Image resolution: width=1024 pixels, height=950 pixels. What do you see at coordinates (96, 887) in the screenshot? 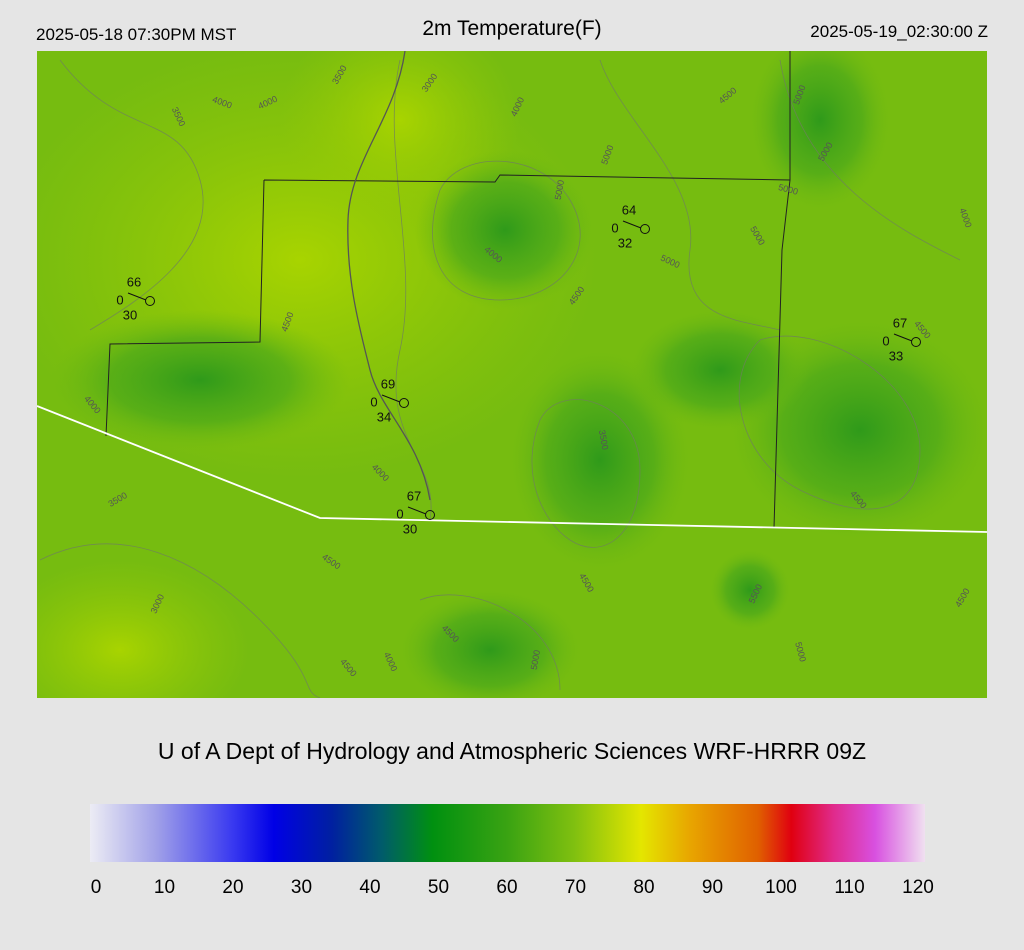
I see `colorbar-tick-label: 0` at bounding box center [96, 887].